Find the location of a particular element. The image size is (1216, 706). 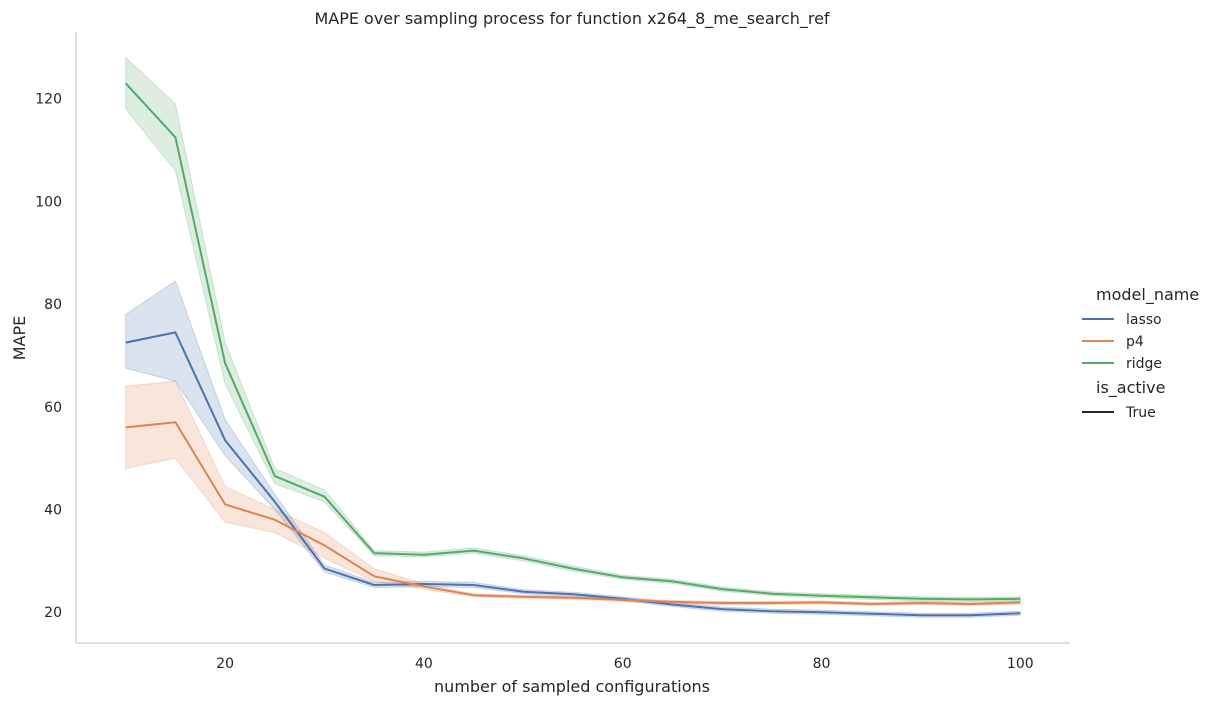

legend-label-lasso: lasso is located at coordinates (1144, 320).